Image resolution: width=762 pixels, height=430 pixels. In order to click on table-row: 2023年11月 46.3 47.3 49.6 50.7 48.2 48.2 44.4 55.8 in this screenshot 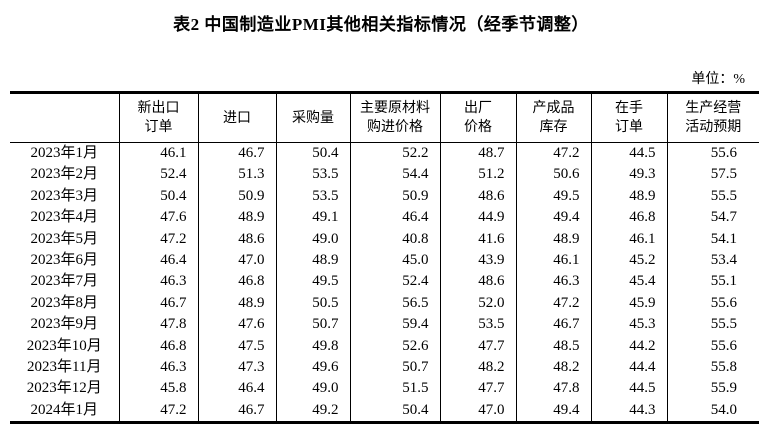, I will do `click(384, 368)`.